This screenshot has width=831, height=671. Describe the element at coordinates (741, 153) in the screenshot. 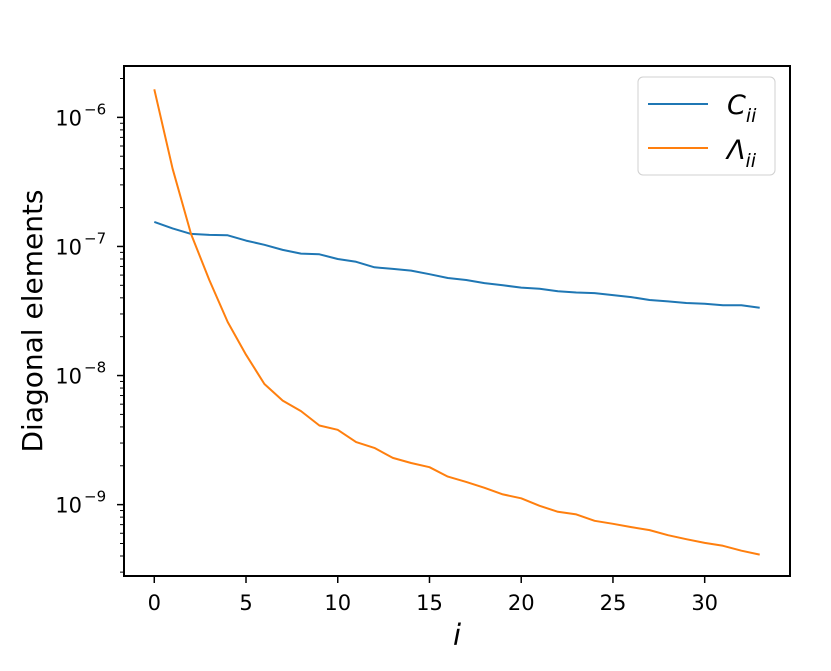

I see `legend-label-lambda: Λii` at that location.